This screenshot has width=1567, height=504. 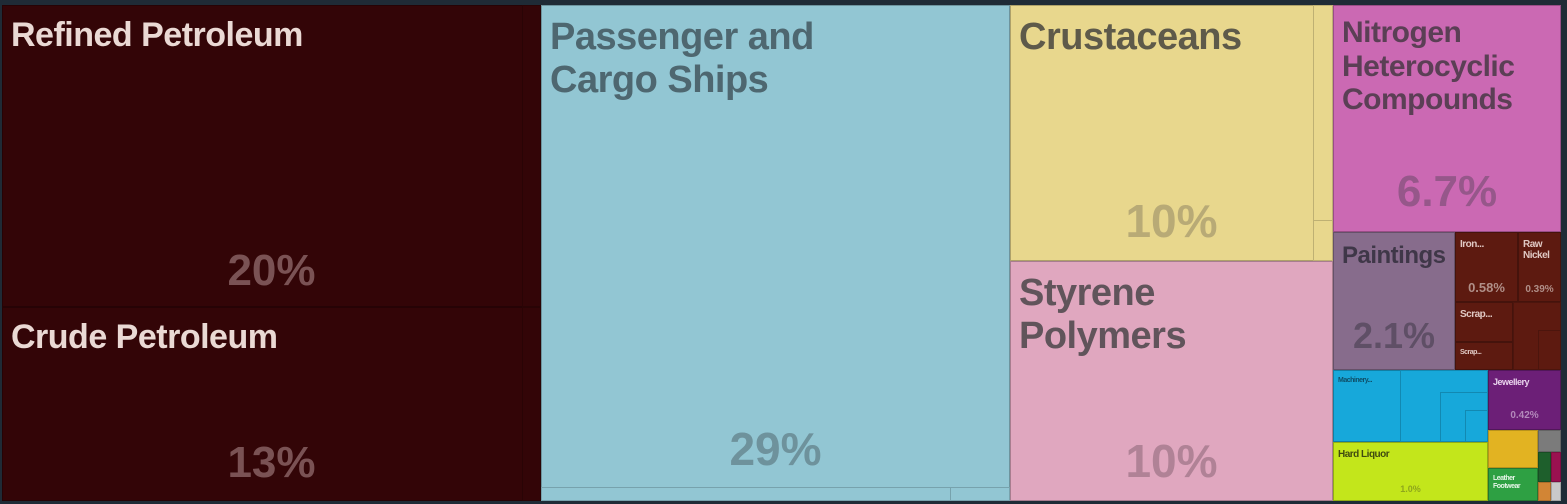 What do you see at coordinates (1539, 289) in the screenshot?
I see `tile-value: 0.39%` at bounding box center [1539, 289].